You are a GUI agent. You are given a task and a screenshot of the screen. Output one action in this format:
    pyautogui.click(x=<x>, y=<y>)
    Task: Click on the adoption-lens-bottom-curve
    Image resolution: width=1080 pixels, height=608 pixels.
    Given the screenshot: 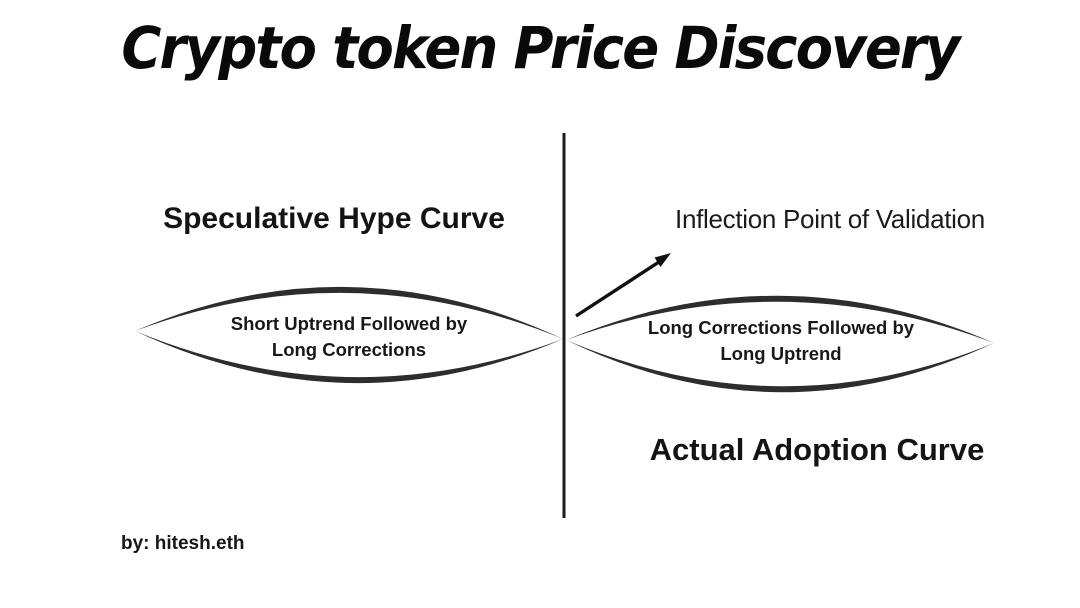 What is the action you would take?
    pyautogui.click(x=780, y=366)
    